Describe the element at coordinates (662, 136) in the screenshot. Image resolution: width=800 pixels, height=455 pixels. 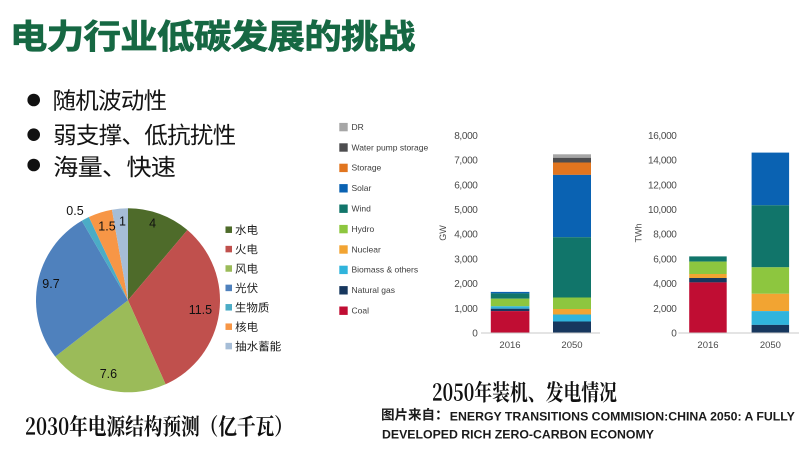
I see `svg-text: 16,000` at that location.